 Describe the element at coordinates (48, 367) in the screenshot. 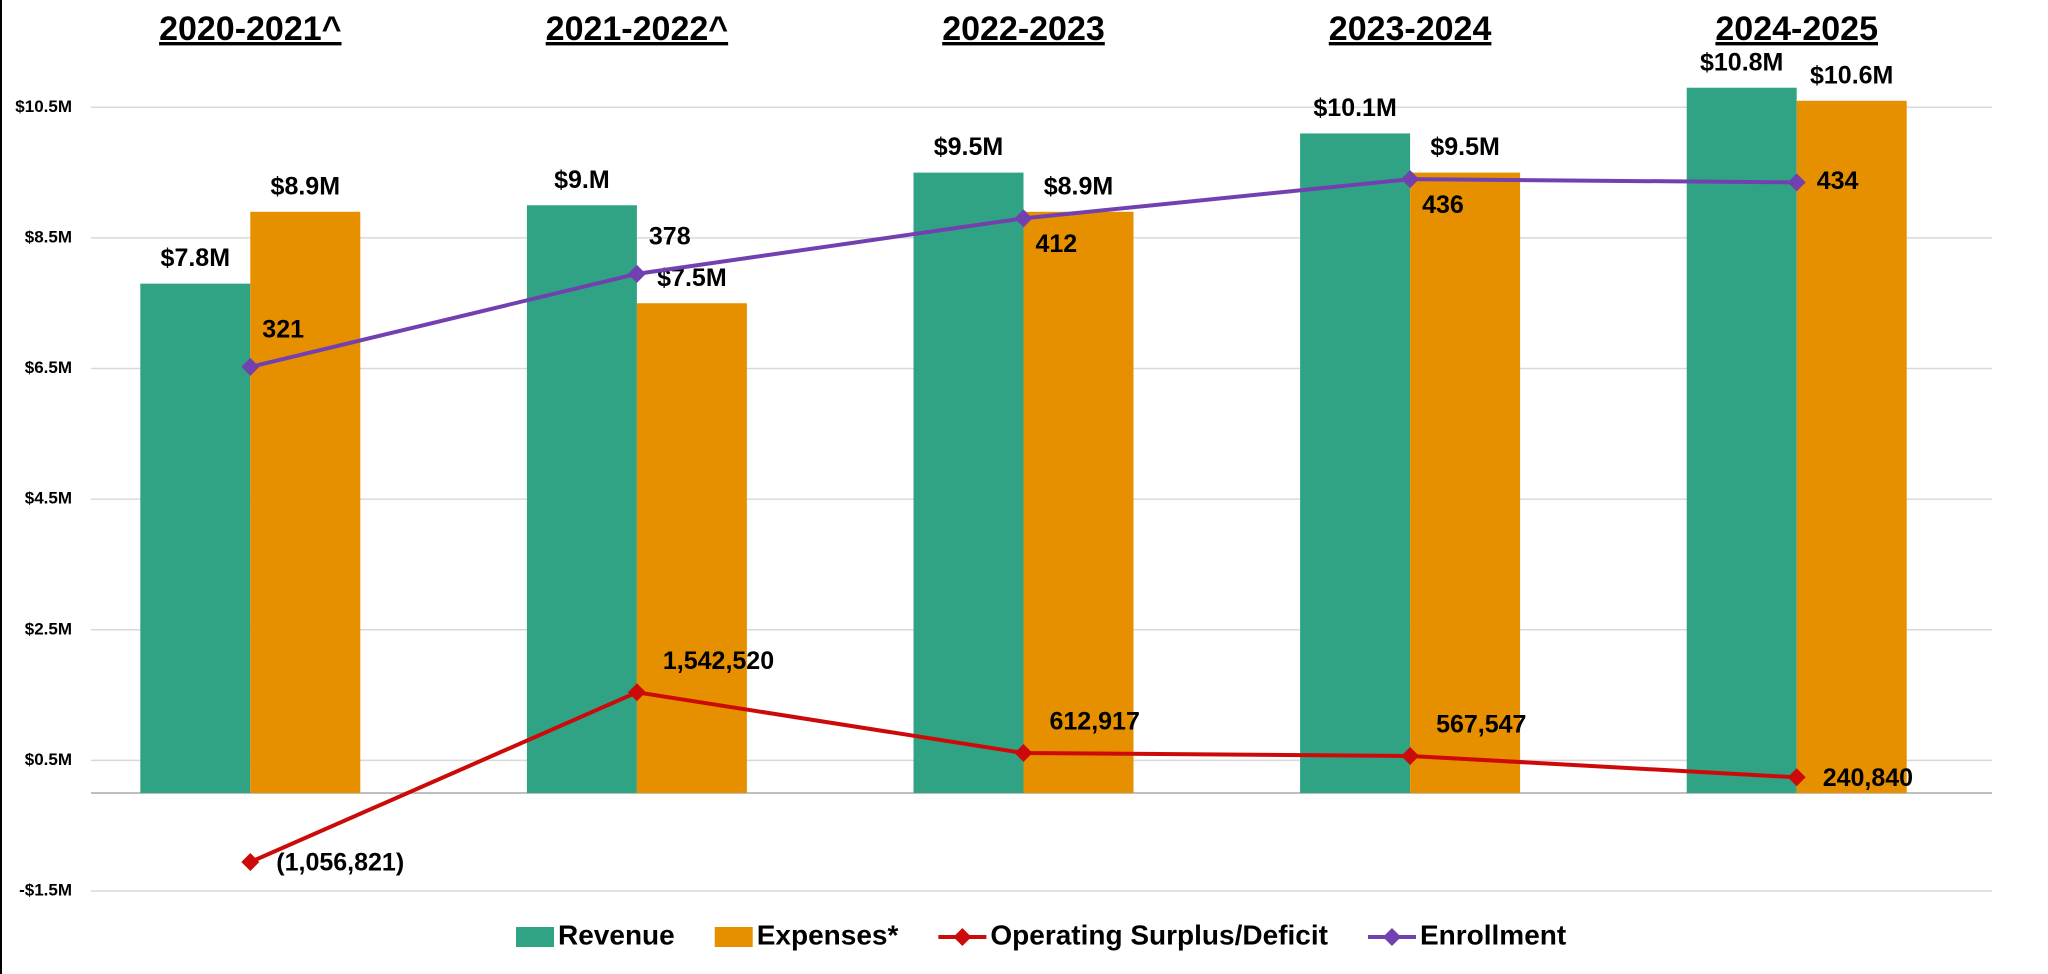

I see `y-tick-label: $6.5M` at that location.